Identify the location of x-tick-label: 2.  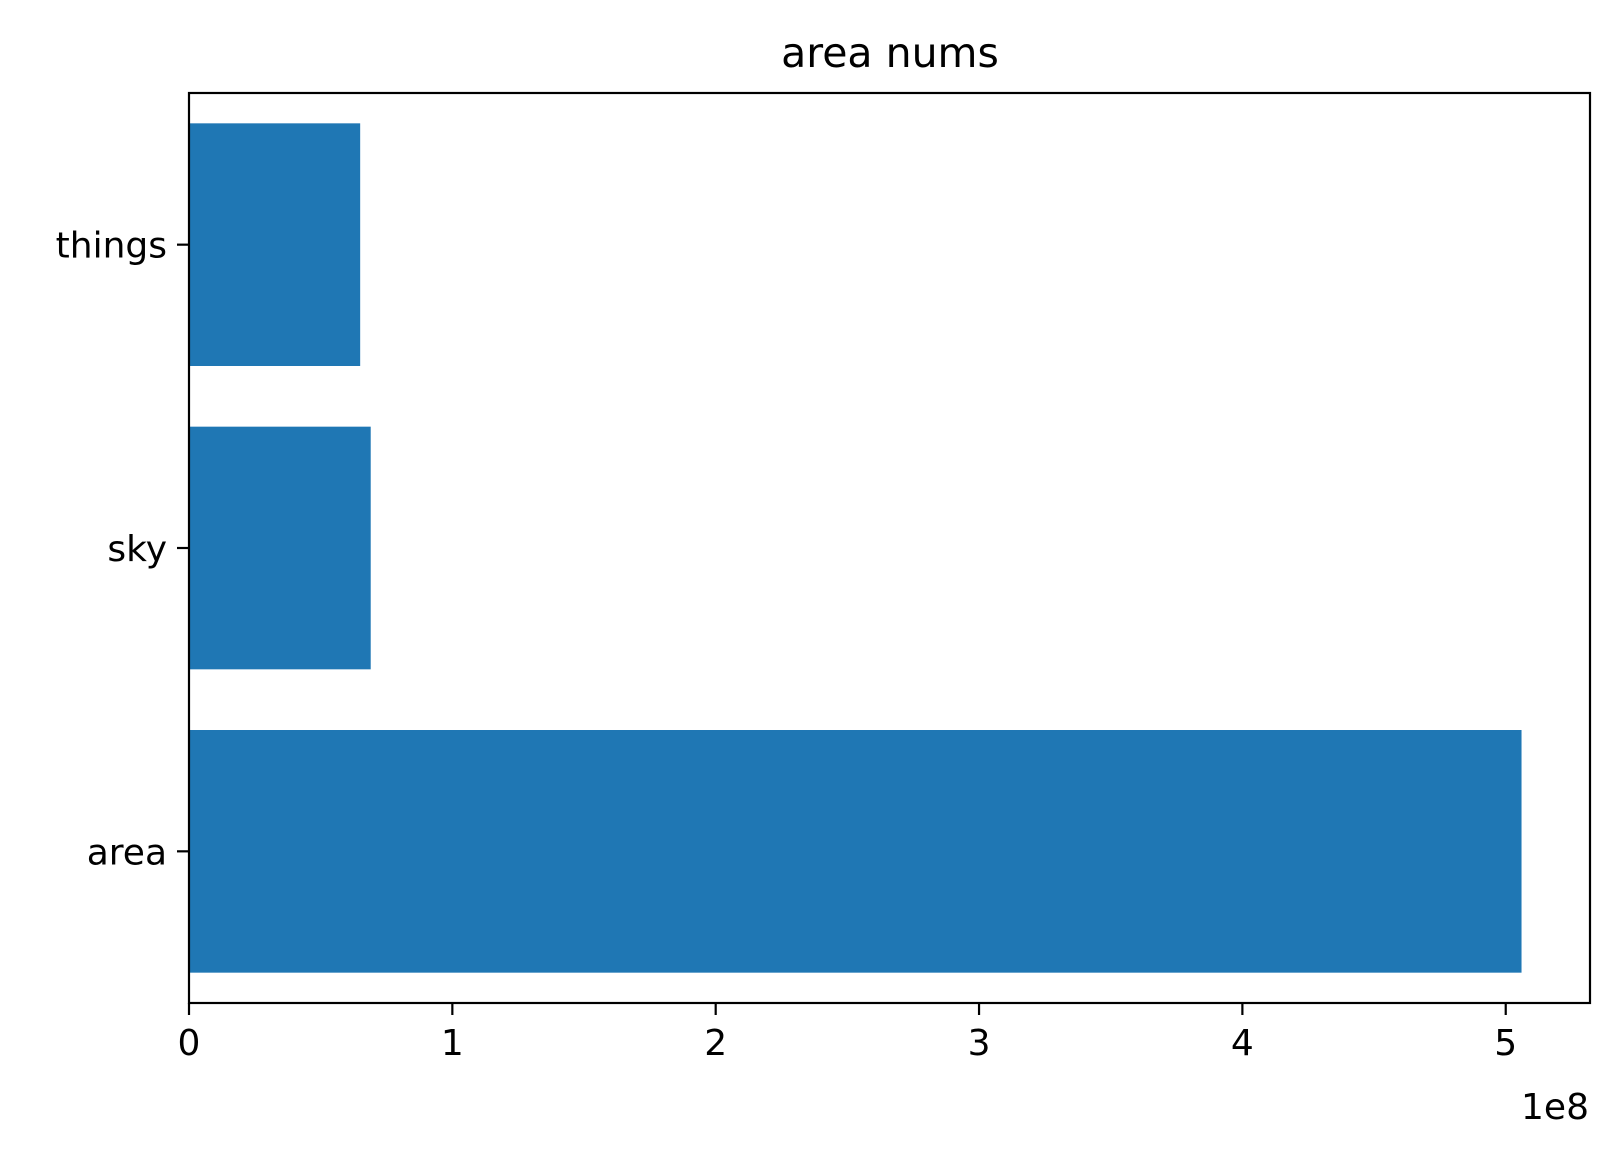
(715, 1043).